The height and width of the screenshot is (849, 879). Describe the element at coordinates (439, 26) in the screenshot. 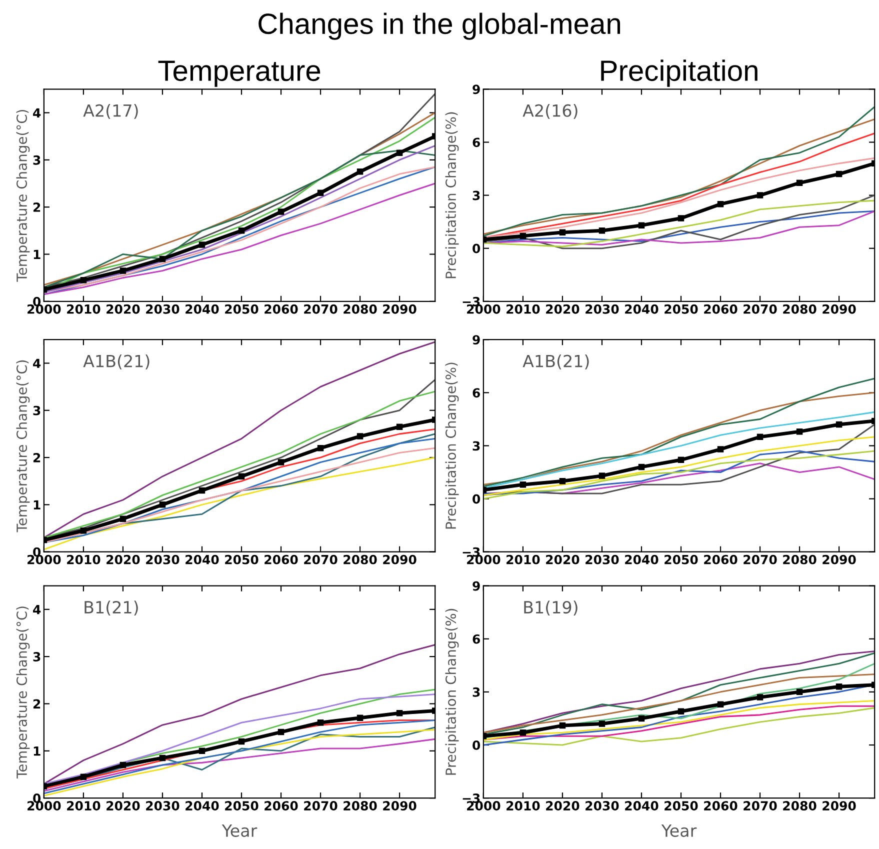

I see `chart-title: Changes in the global-mean` at that location.